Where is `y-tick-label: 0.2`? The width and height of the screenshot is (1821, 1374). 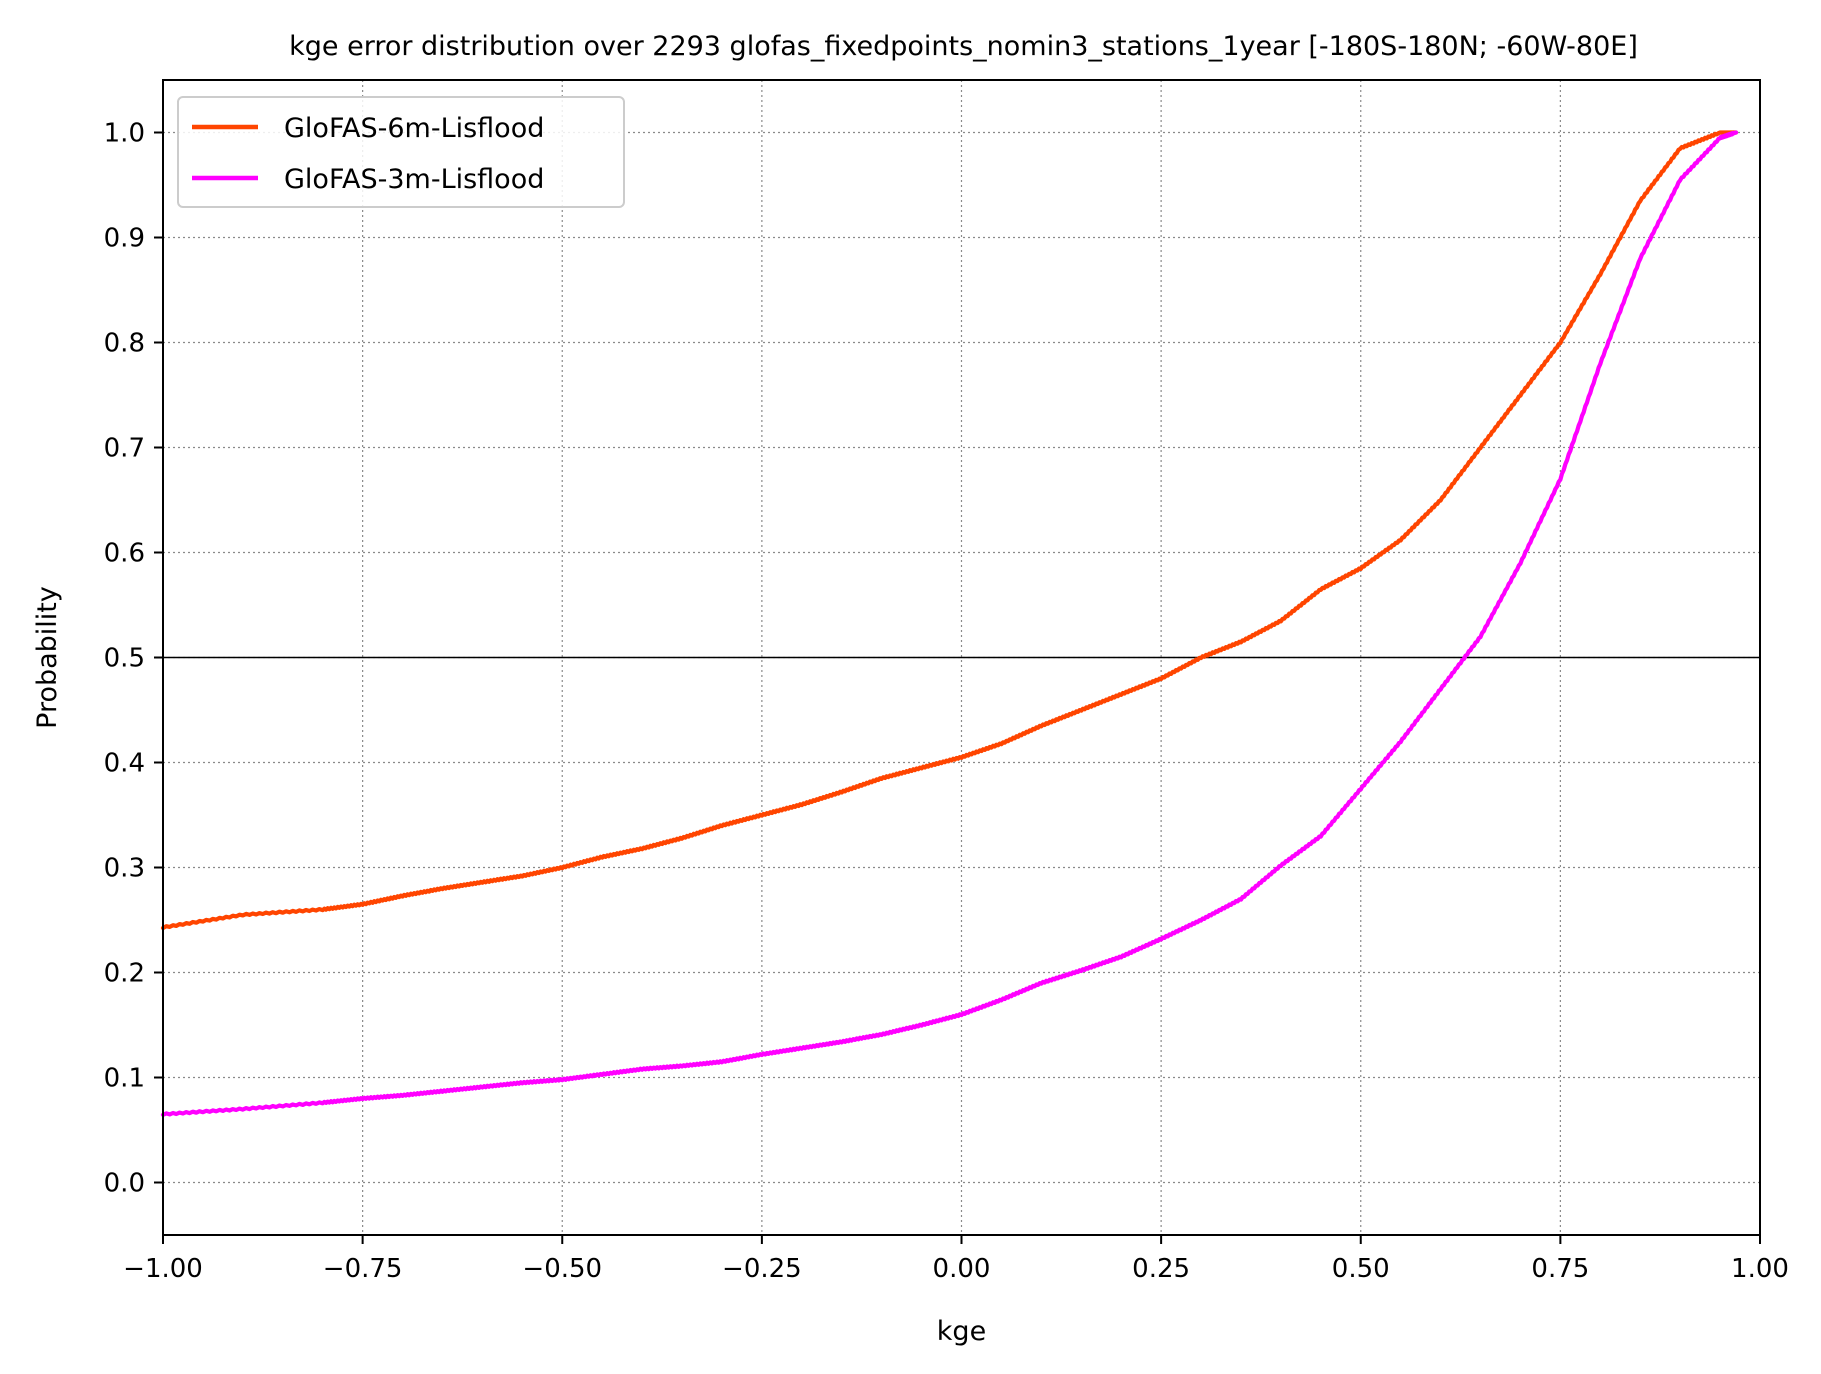 y-tick-label: 0.2 is located at coordinates (124, 974).